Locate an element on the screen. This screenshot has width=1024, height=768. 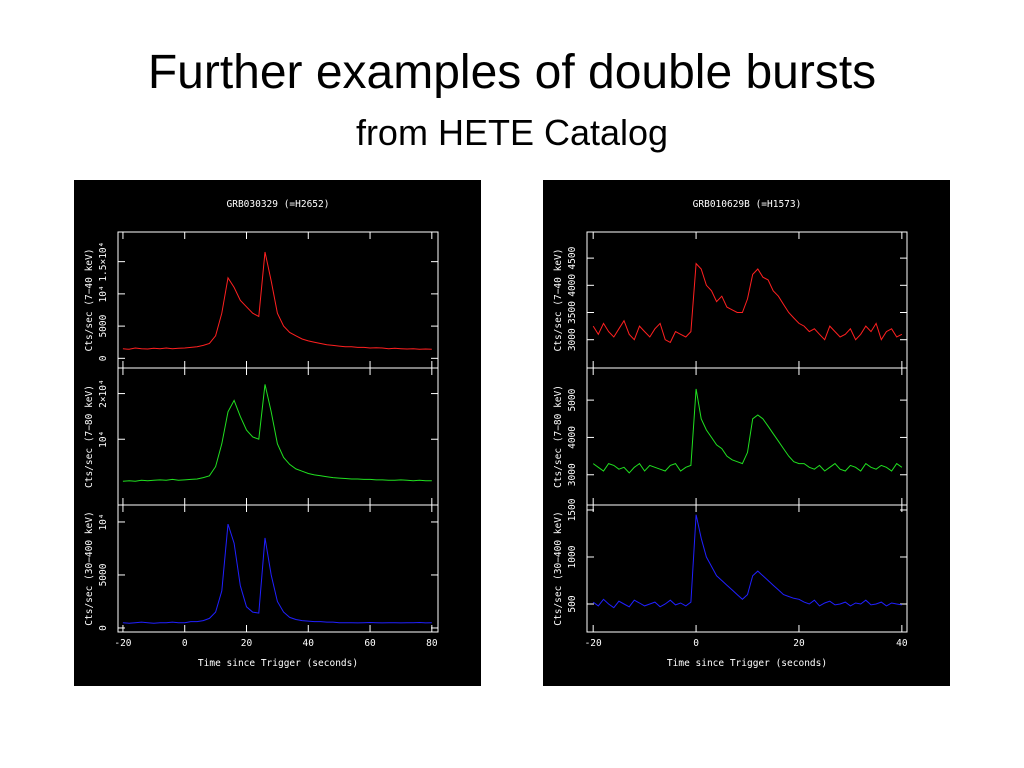
x-tick-label: 60 is located at coordinates (370, 643).